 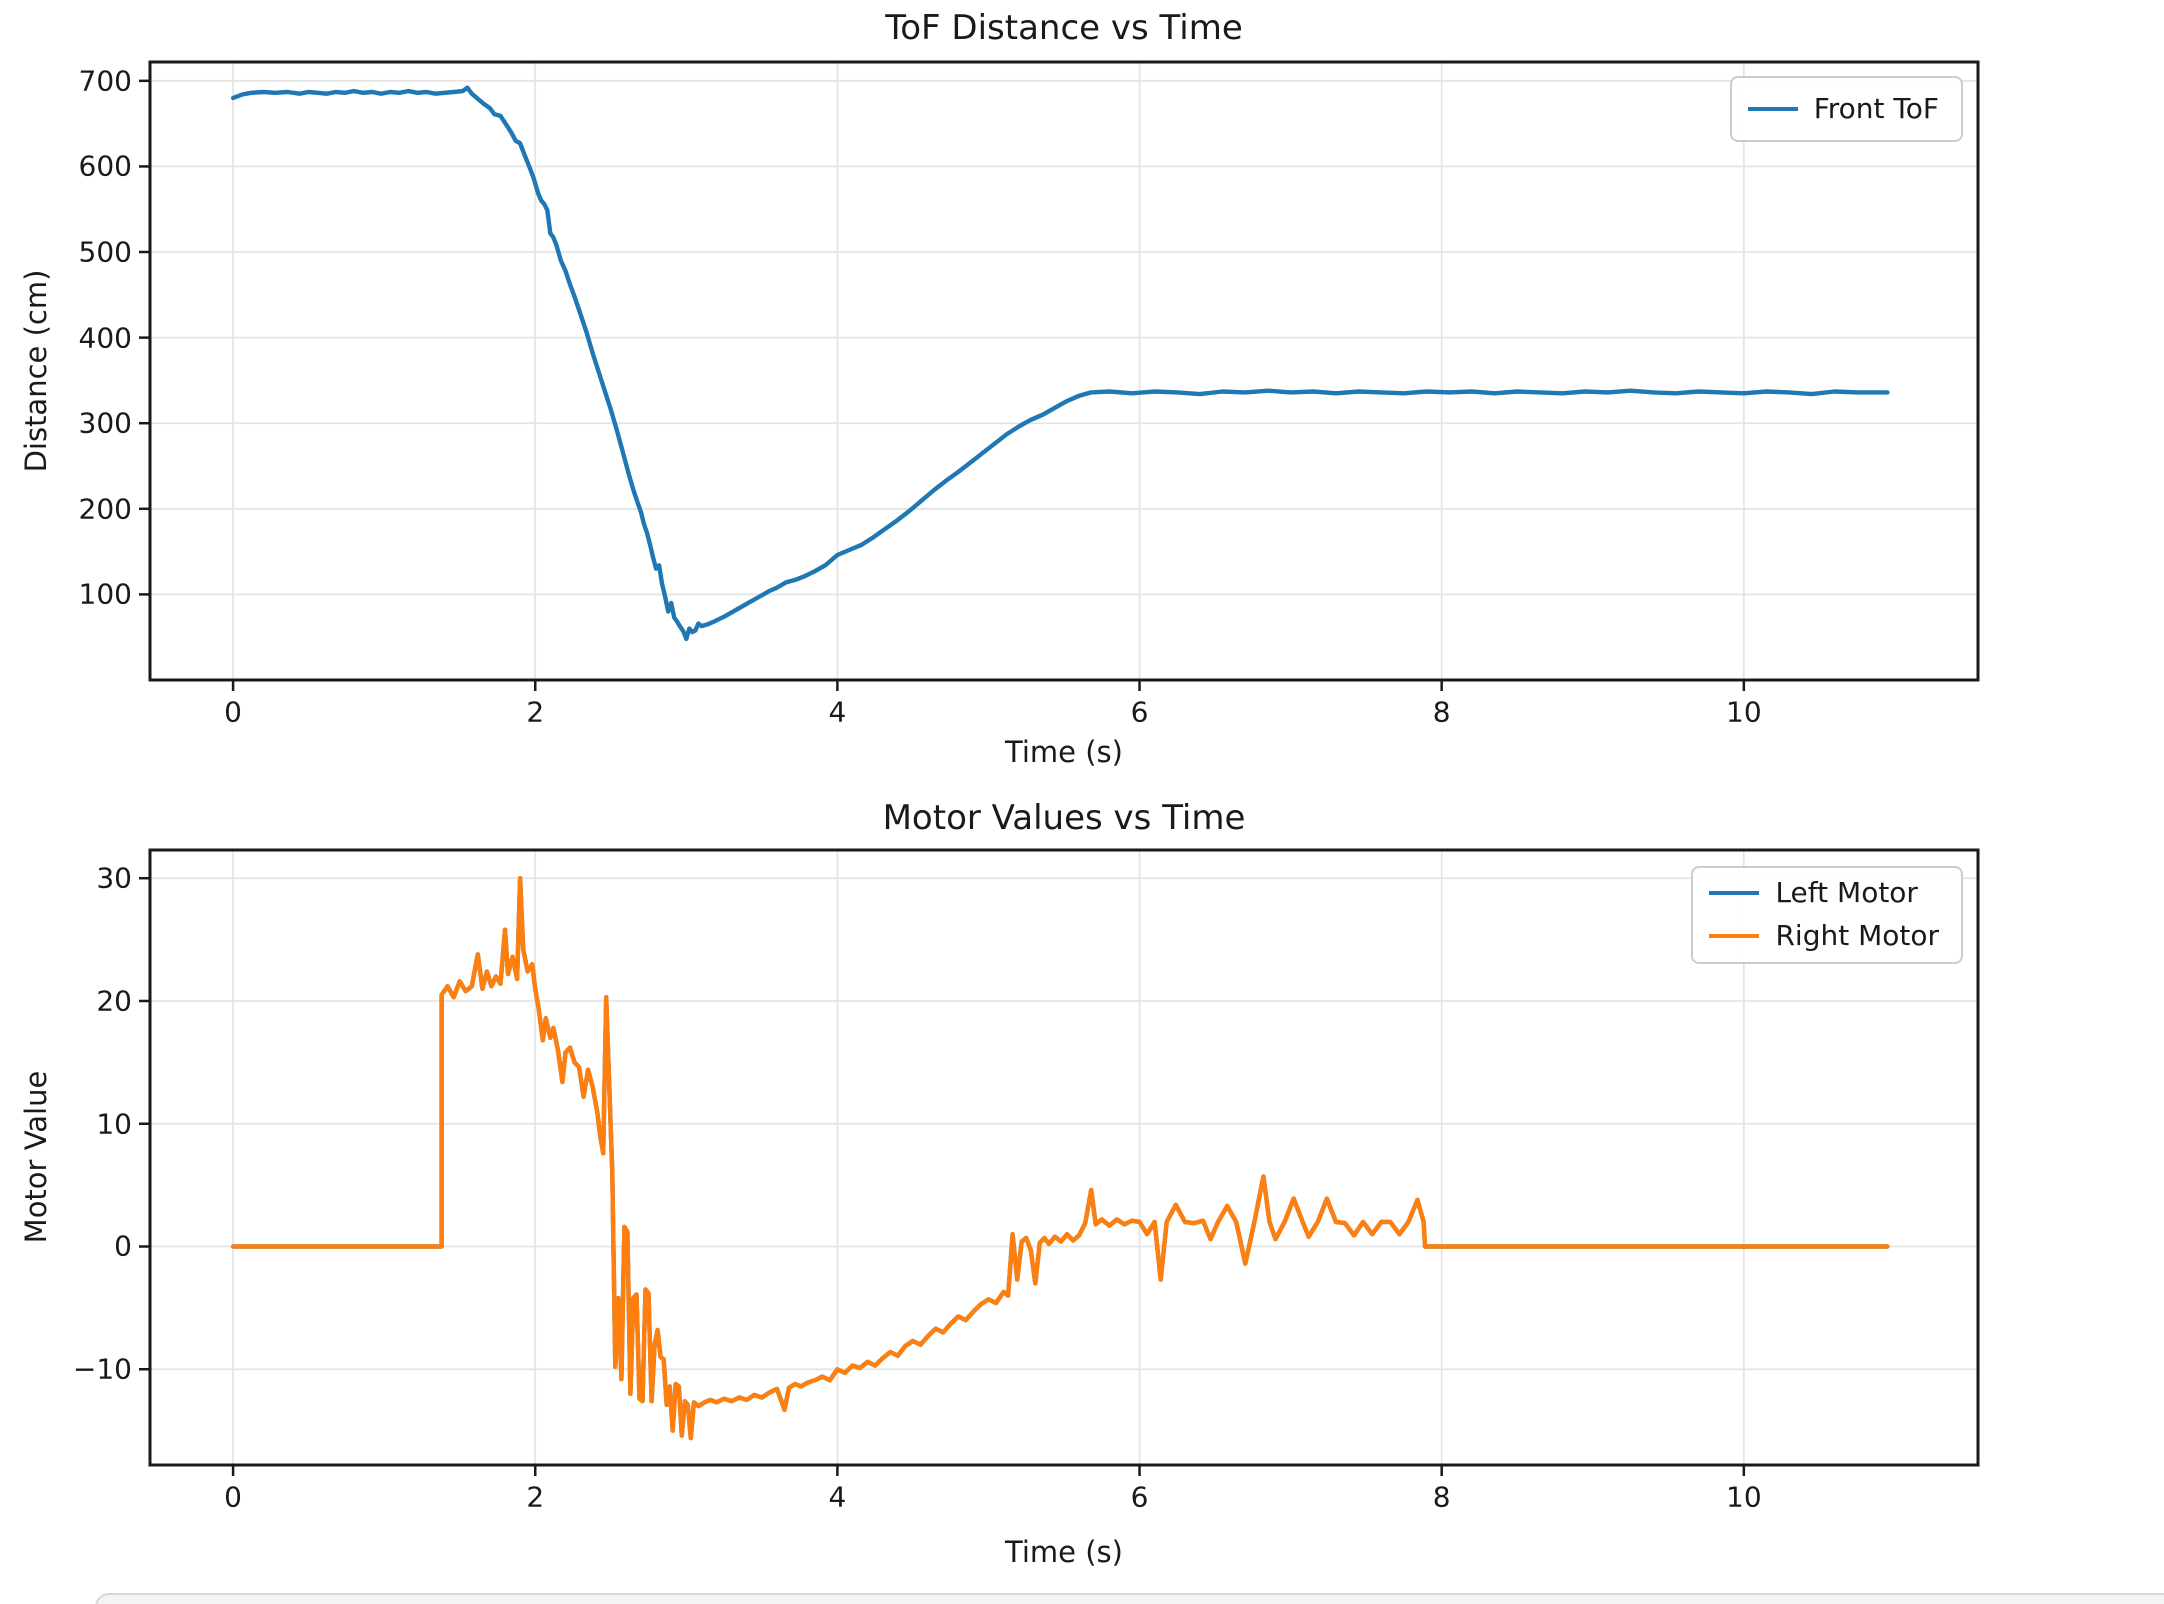 I want to click on left-motor-line-sample, so click(x=1734, y=893).